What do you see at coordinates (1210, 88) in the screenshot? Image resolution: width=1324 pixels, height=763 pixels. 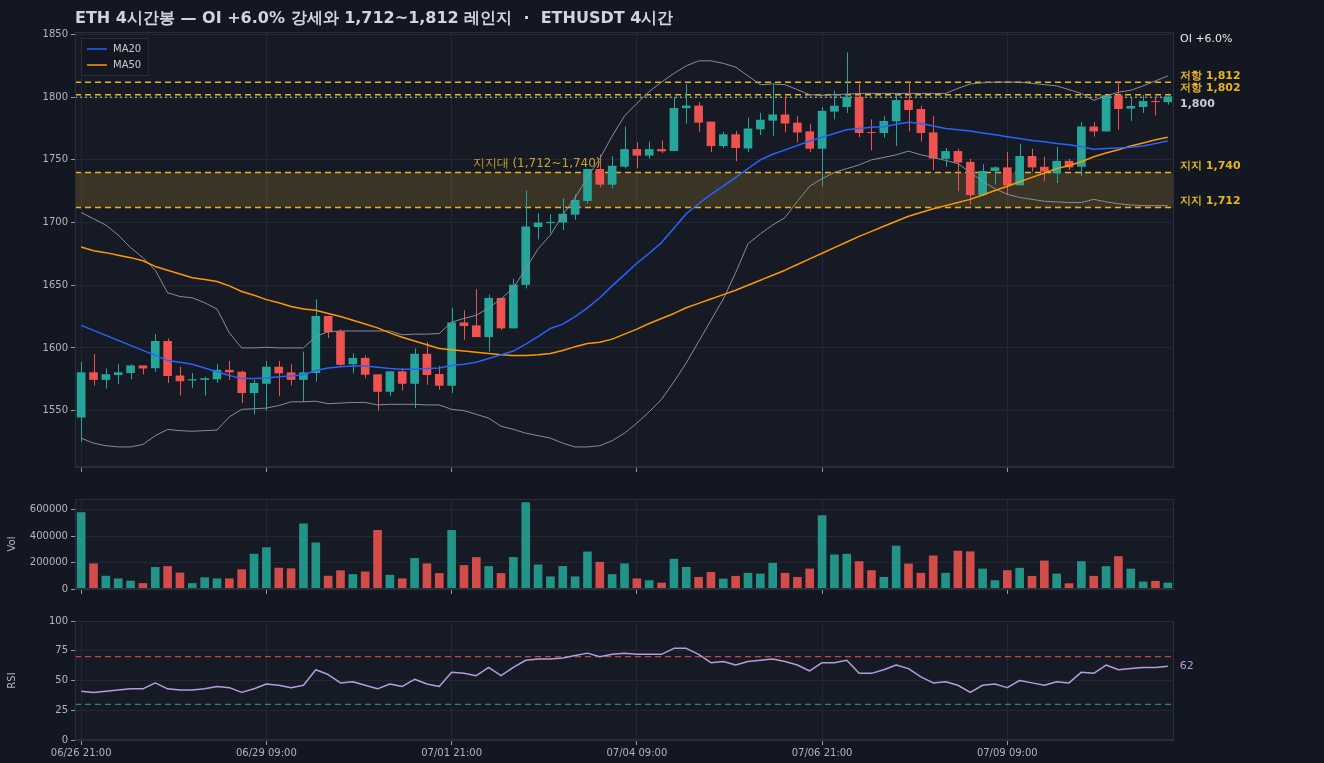 I see `ref-line-label: 저항 1,802` at bounding box center [1210, 88].